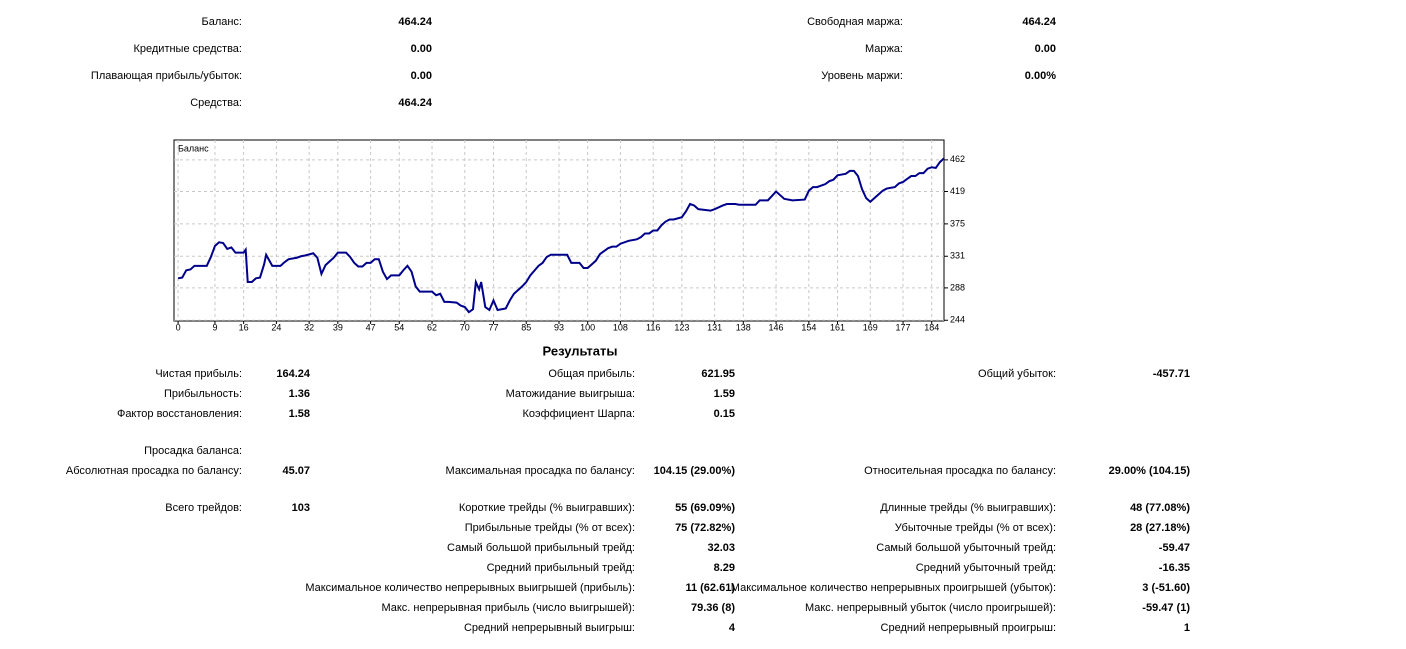  What do you see at coordinates (966, 548) in the screenshot?
I see `result-label: Самый большой убыточный трейд:` at bounding box center [966, 548].